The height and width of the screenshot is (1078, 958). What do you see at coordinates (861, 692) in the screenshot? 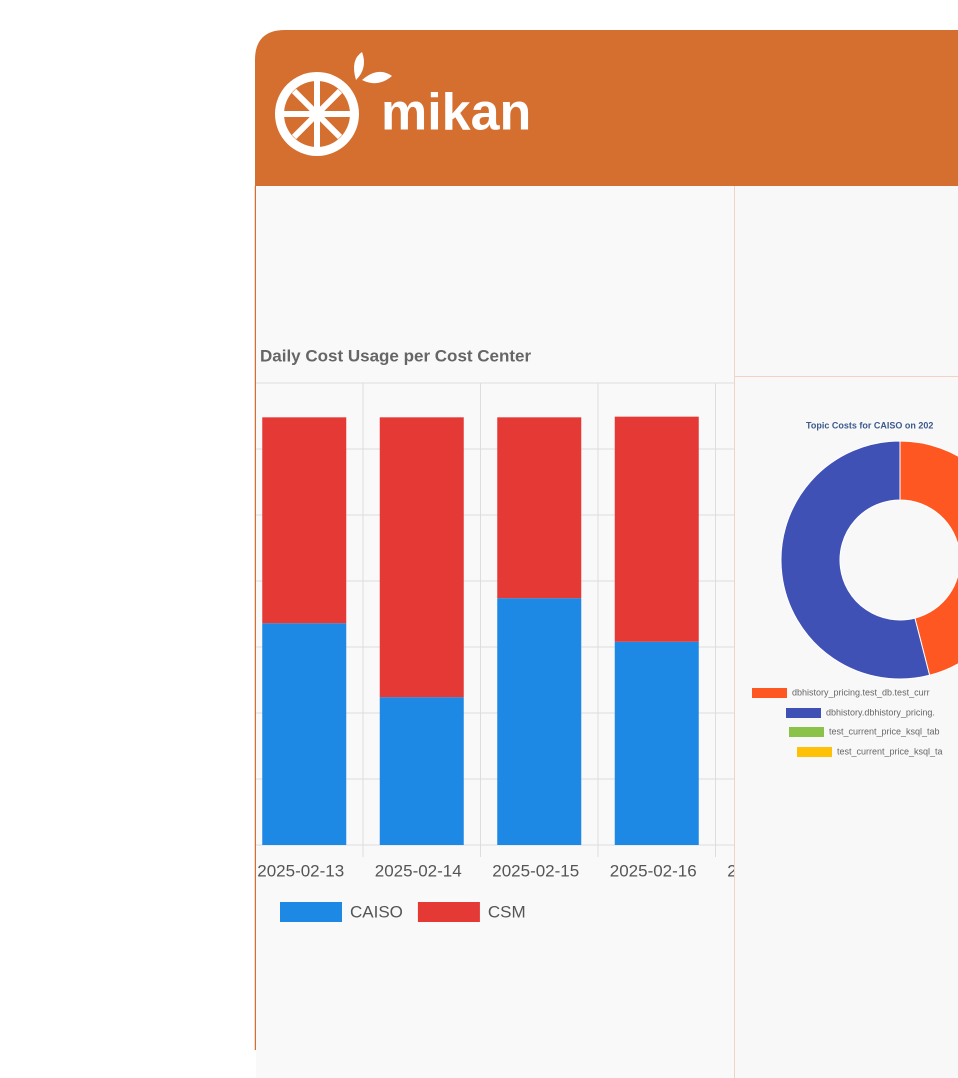
I see `legend-label: dbhistory_pricing.test_db.test_curr` at bounding box center [861, 692].